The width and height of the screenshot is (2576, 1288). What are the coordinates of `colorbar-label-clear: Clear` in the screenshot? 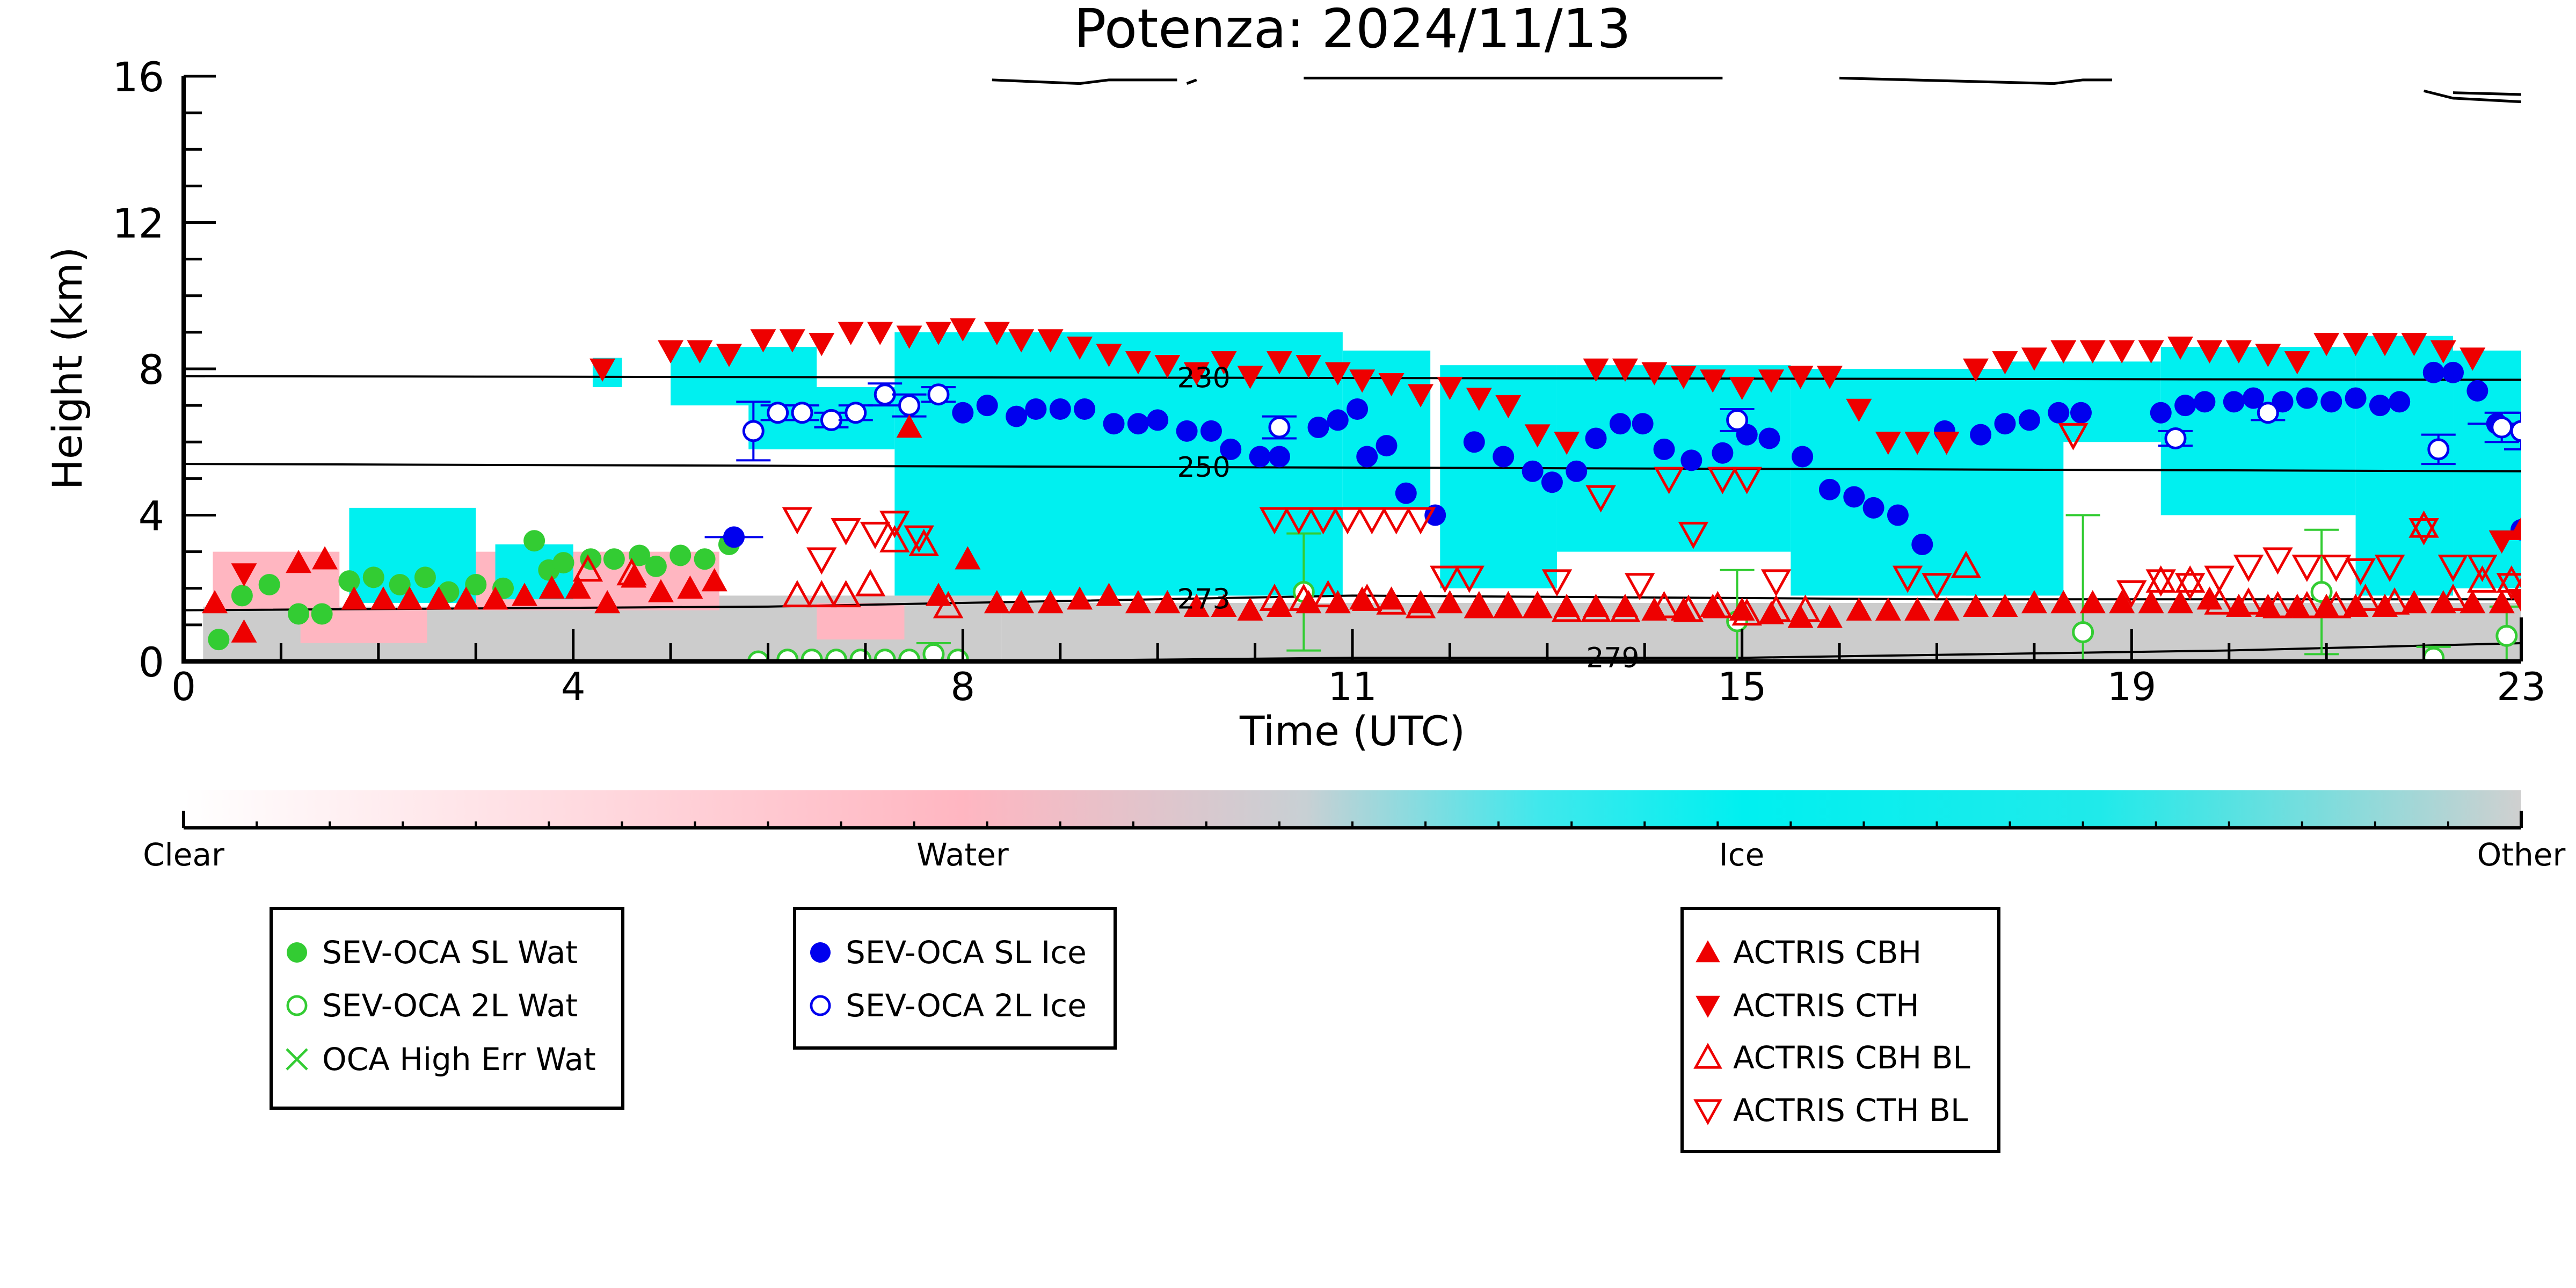 It's located at (183, 854).